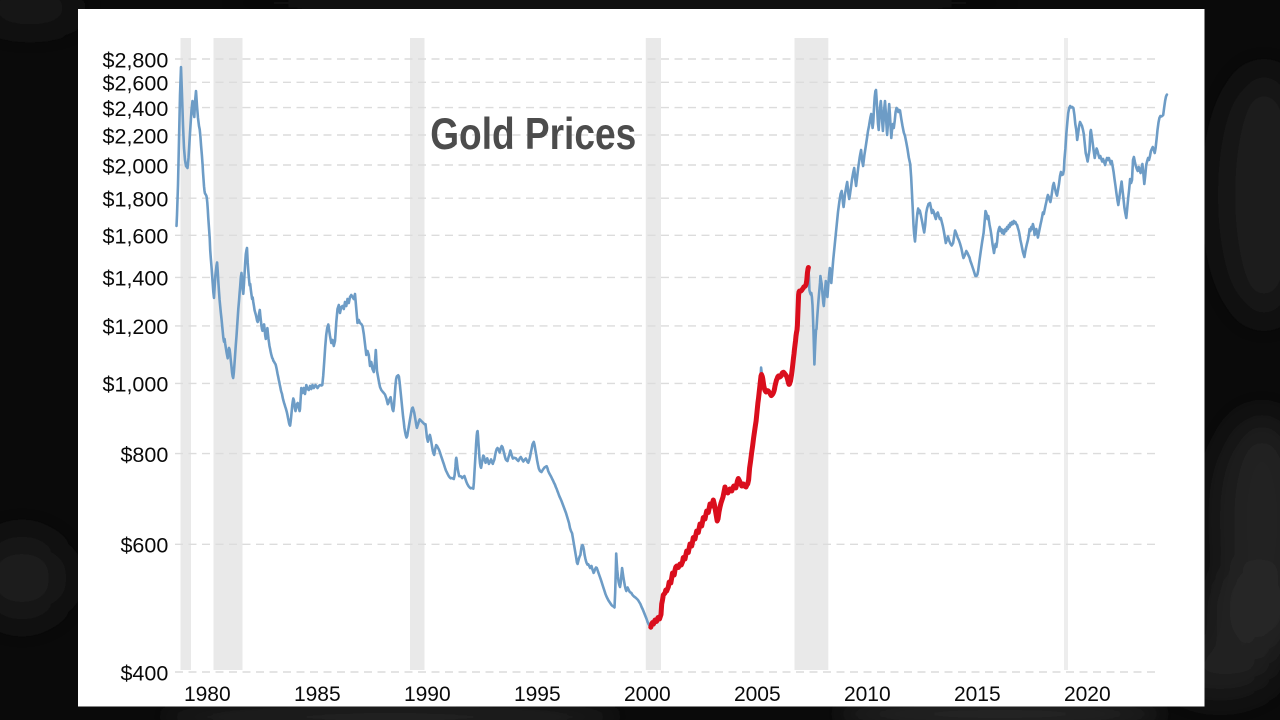 The height and width of the screenshot is (720, 1280). Describe the element at coordinates (977, 694) in the screenshot. I see `svg-text: 2015` at that location.